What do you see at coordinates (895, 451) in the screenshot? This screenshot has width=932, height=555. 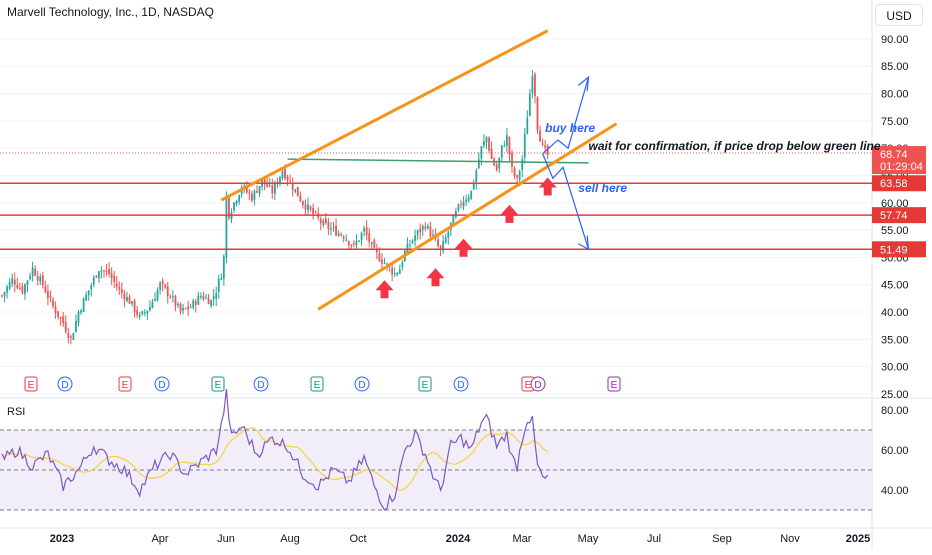 I see `rsi-tick-label: 60.00` at bounding box center [895, 451].